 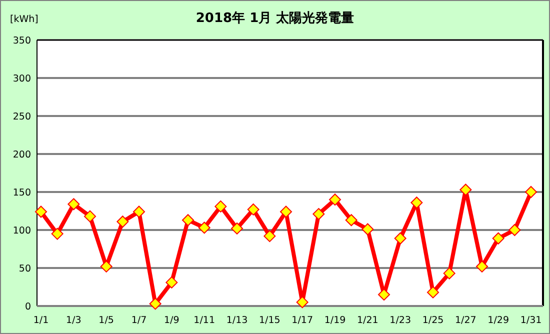 What do you see at coordinates (21, 155) in the screenshot?
I see `y-tick-label: 200` at bounding box center [21, 155].